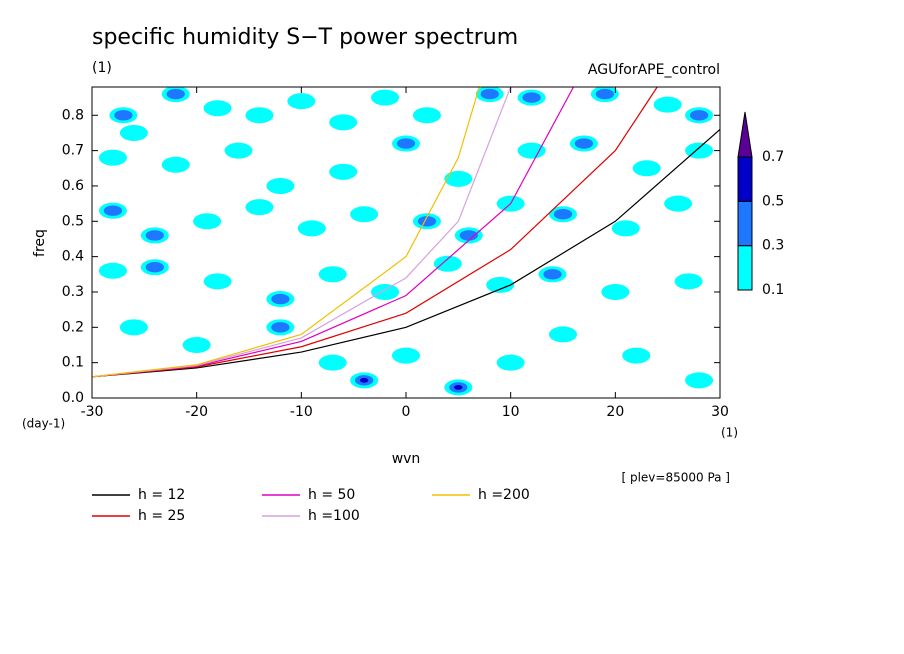  What do you see at coordinates (301, 412) in the screenshot?
I see `x-tick-label: -10` at bounding box center [301, 412].